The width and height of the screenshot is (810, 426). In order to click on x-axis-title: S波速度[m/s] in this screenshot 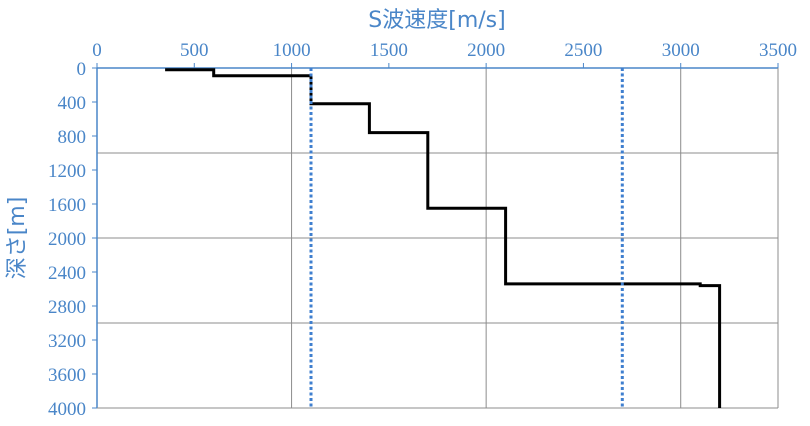, I will do `click(436, 20)`.